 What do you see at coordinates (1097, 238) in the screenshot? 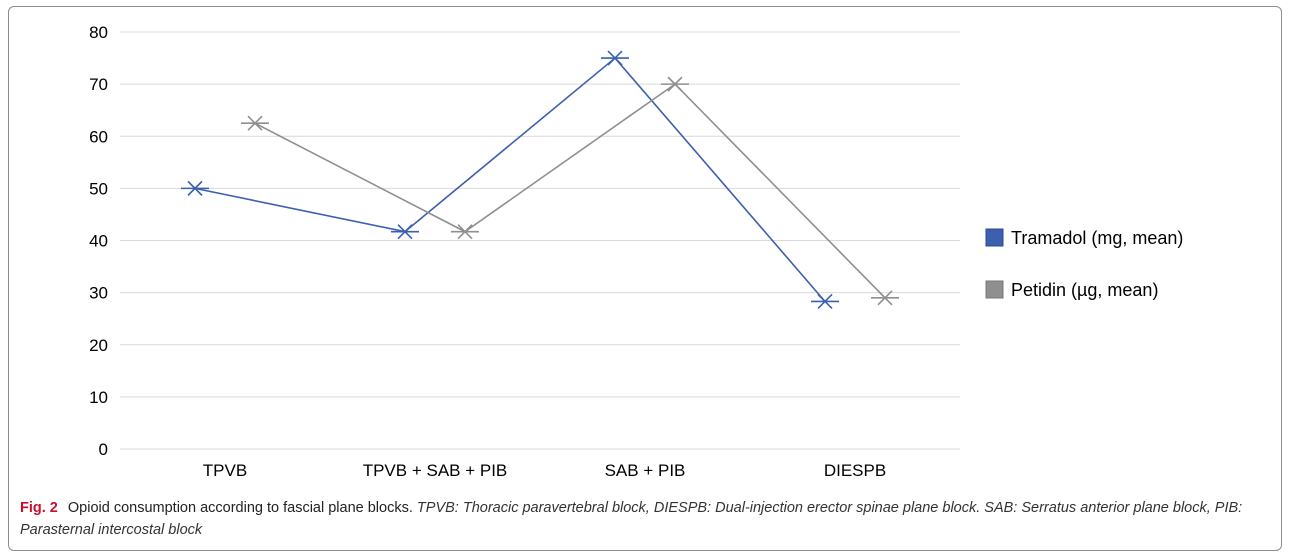
I see `legend-label: Tramadol (mg, mean)` at bounding box center [1097, 238].